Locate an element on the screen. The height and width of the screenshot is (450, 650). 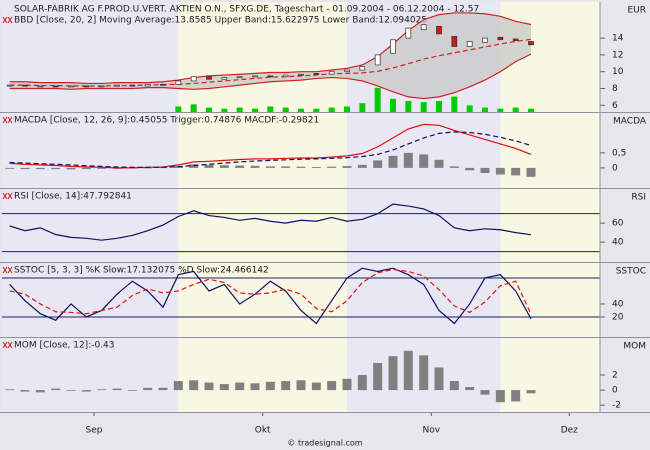
y-tick-label: 2 is located at coordinates (615, 376).